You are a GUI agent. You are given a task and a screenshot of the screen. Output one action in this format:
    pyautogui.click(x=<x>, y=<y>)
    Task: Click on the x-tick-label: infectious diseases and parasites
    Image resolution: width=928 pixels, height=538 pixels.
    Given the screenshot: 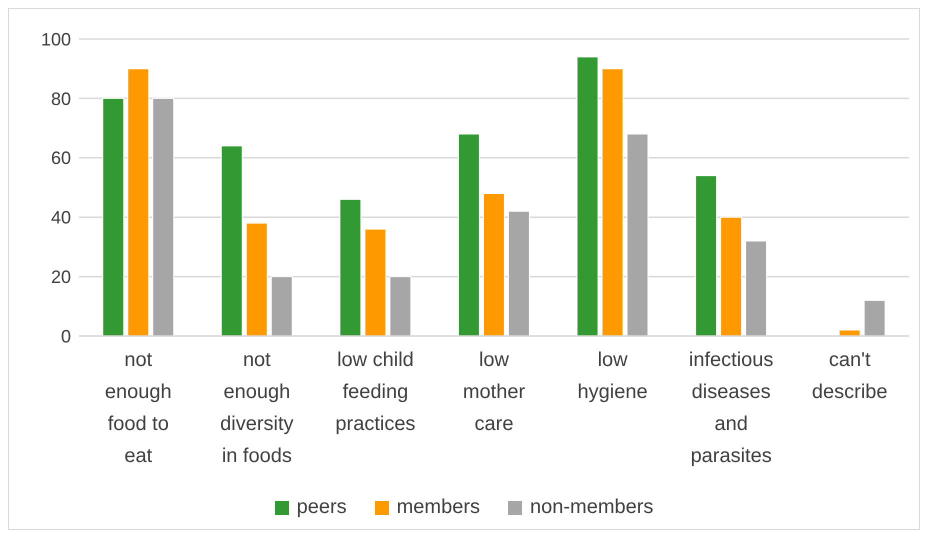 What is the action you would take?
    pyautogui.click(x=731, y=408)
    